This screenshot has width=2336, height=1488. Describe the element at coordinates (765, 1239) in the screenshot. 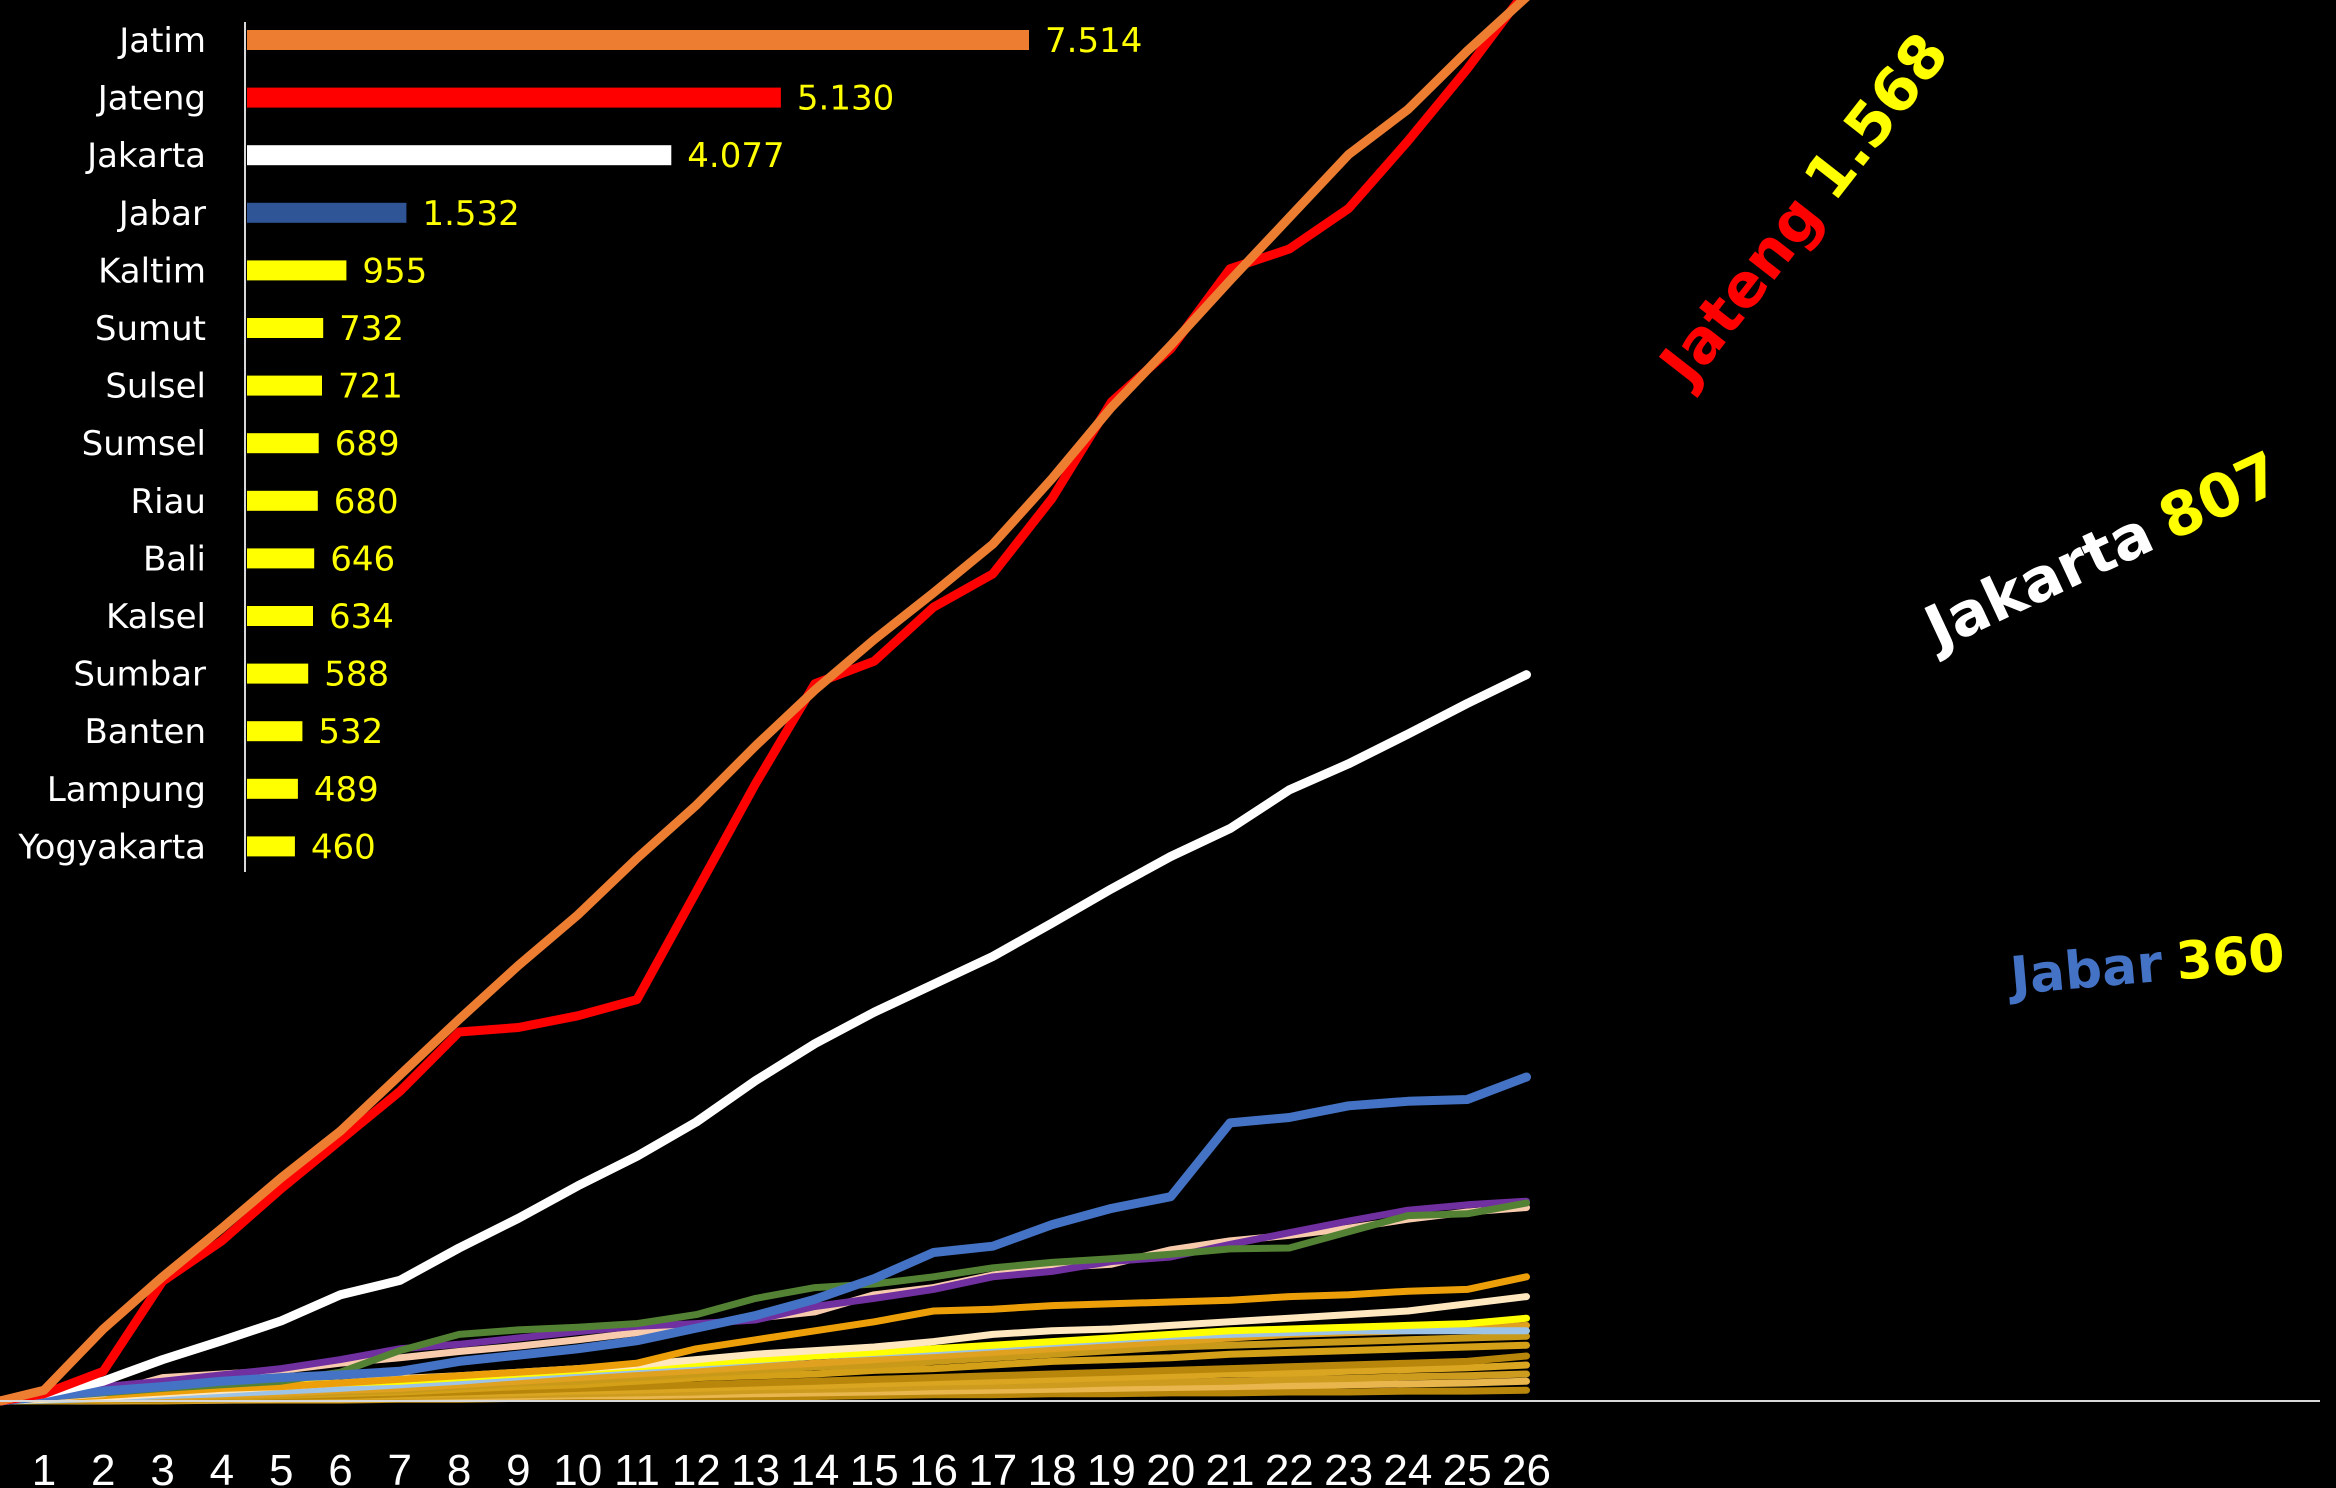

I see `line-series-jabar` at that location.